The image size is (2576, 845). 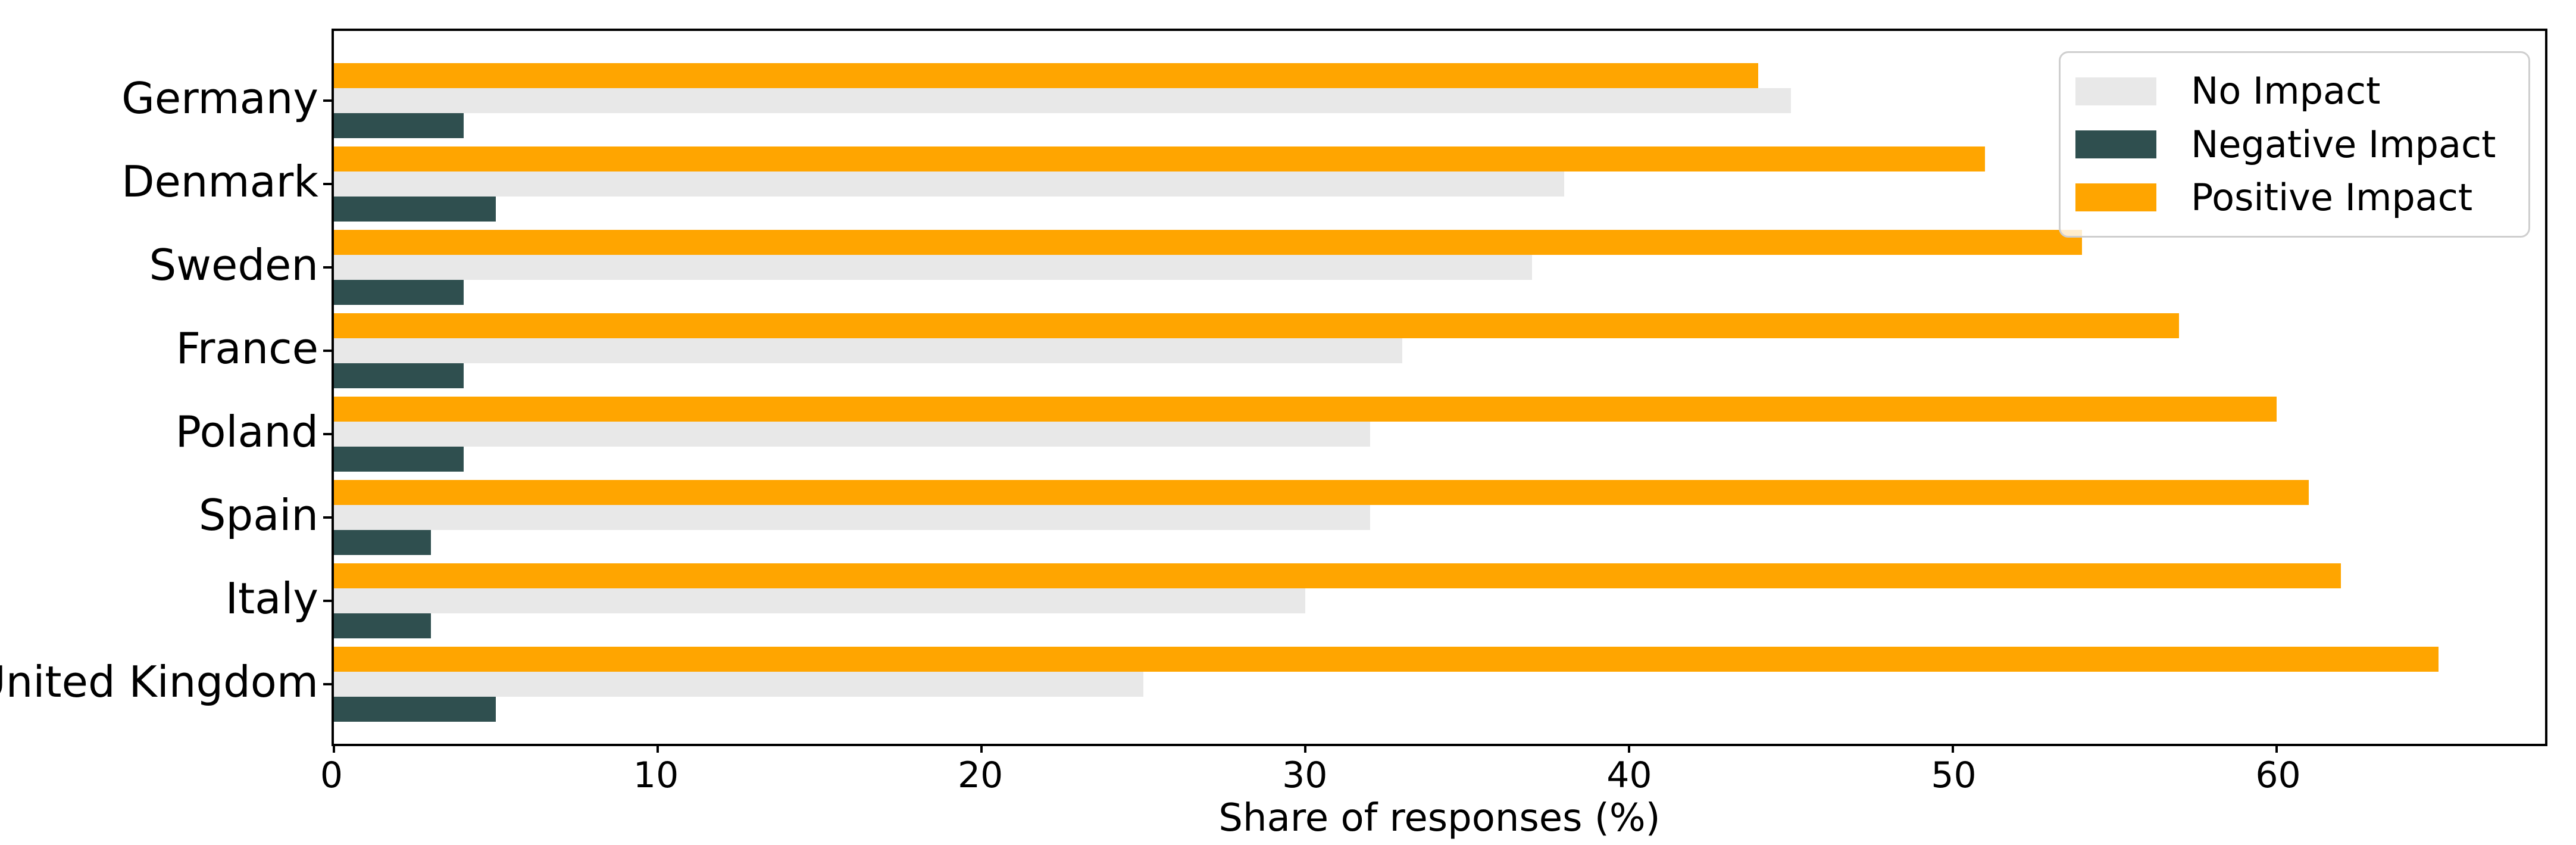 I want to click on legend-swatch-no-impact, so click(x=2115, y=91).